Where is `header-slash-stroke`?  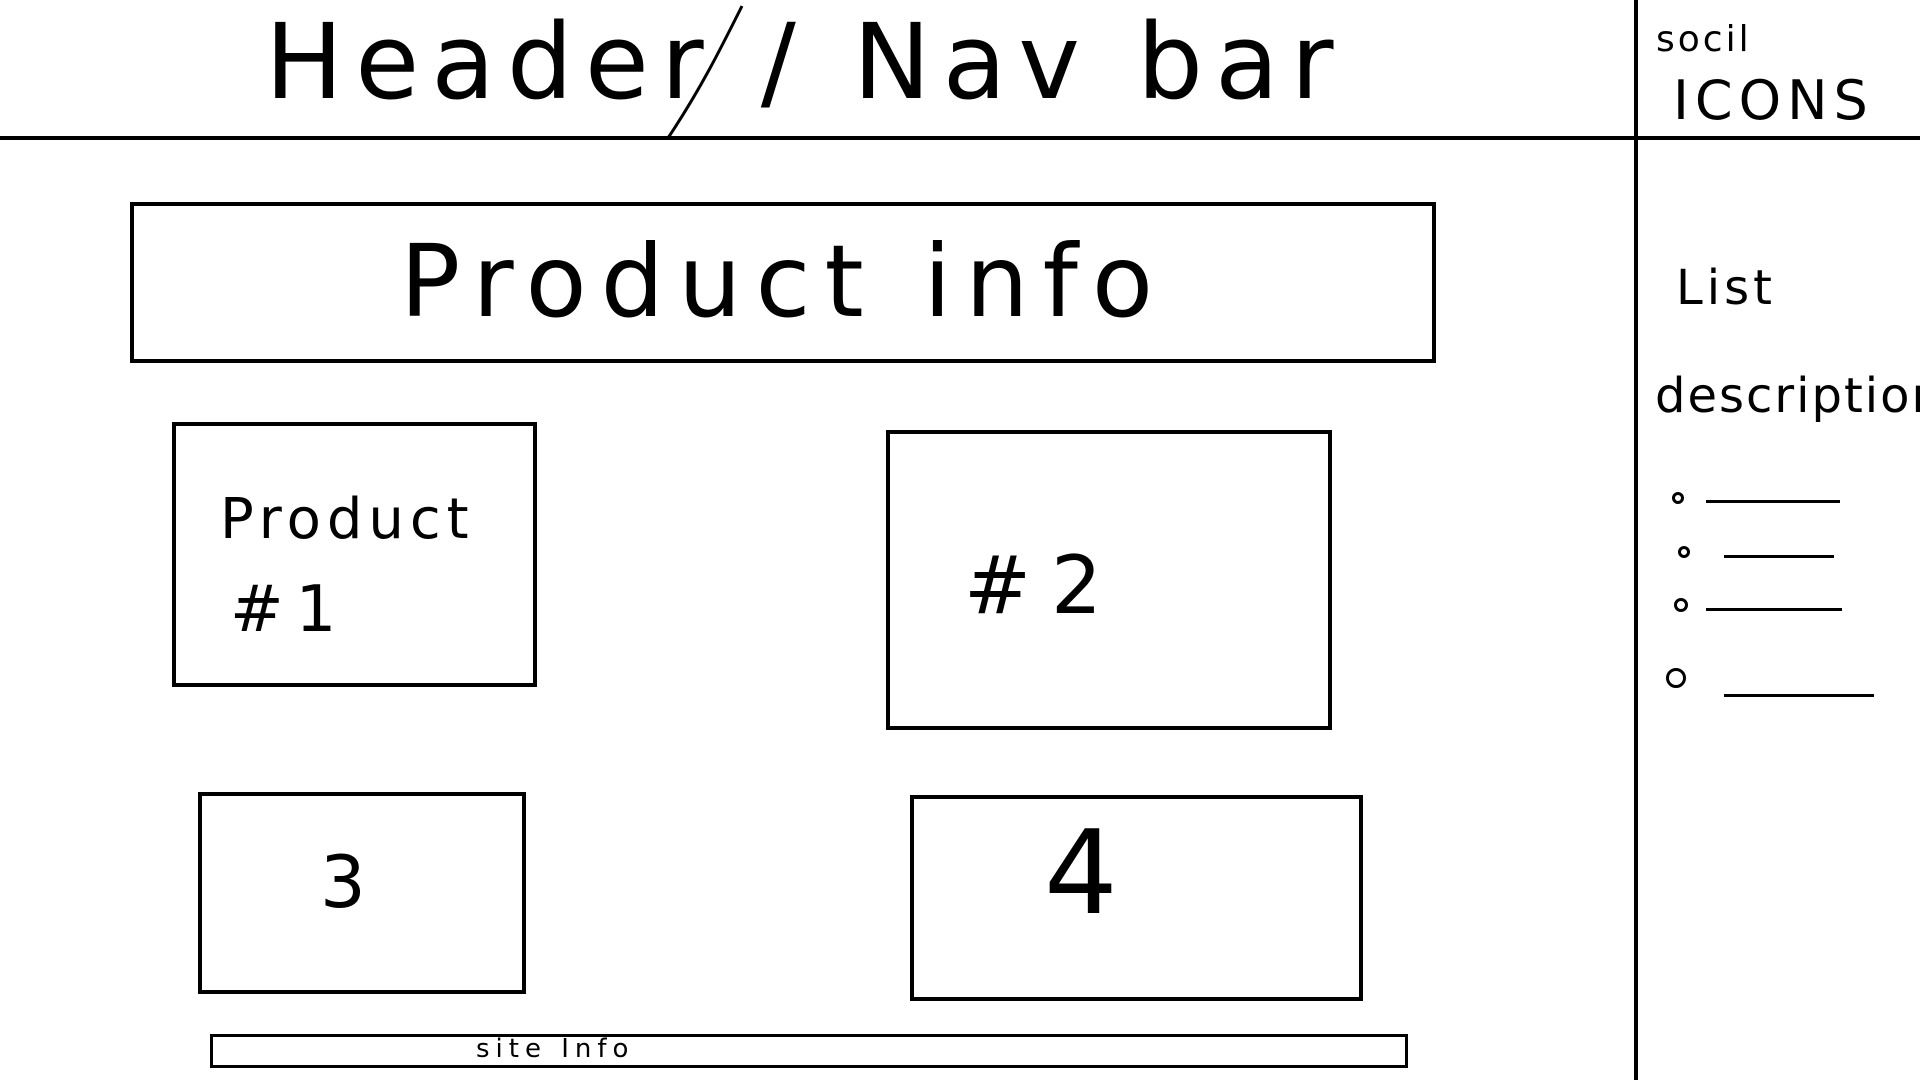 header-slash-stroke is located at coordinates (705, 72).